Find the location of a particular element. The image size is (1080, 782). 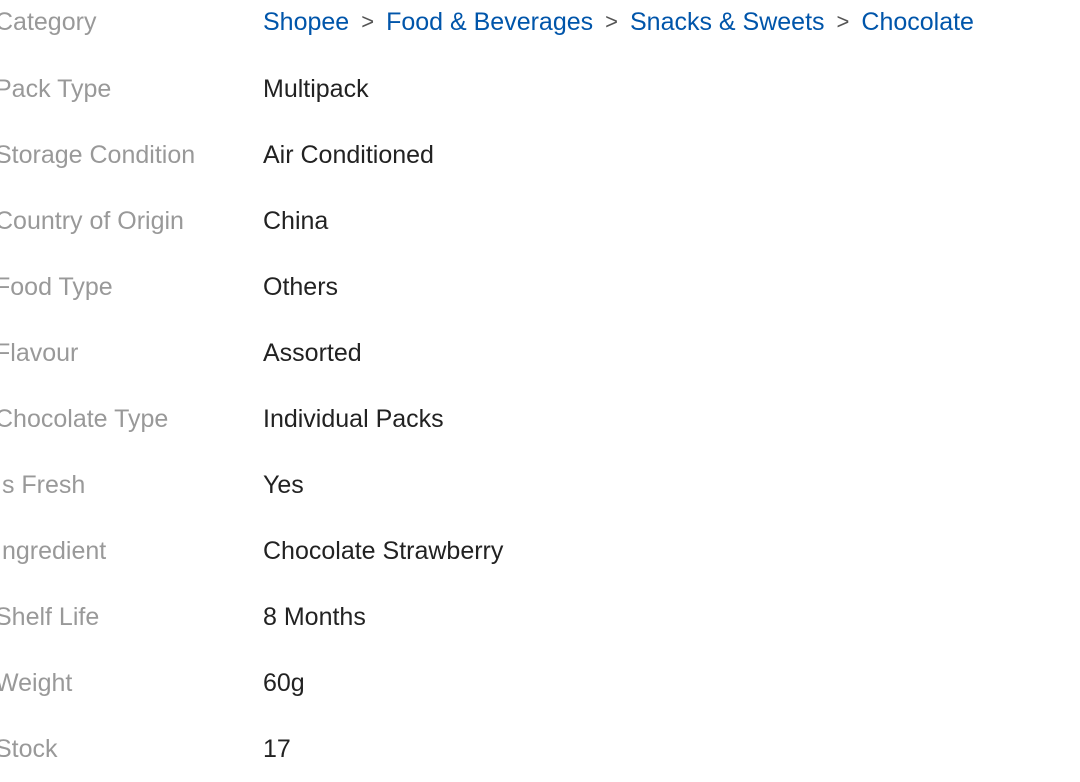

spec-value: 60g is located at coordinates (284, 682).